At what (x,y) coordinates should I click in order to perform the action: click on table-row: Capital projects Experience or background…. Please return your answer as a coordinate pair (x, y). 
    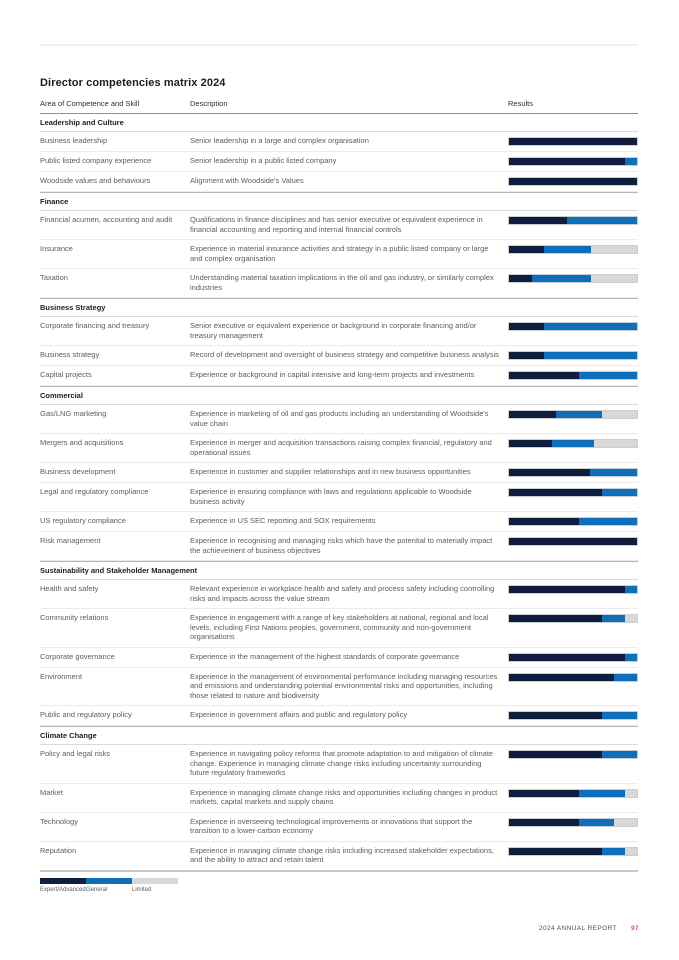
    Looking at the image, I should click on (339, 376).